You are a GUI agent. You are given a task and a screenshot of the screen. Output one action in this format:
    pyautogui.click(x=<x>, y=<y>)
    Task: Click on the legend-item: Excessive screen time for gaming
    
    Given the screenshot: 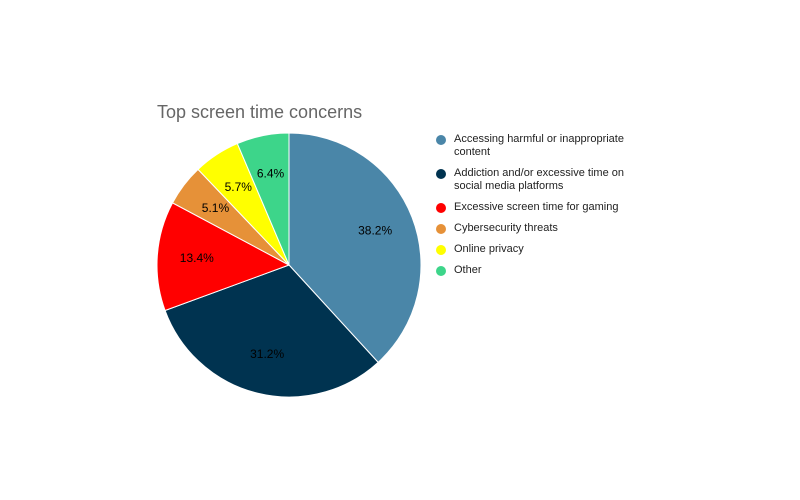 What is the action you would take?
    pyautogui.click(x=543, y=207)
    